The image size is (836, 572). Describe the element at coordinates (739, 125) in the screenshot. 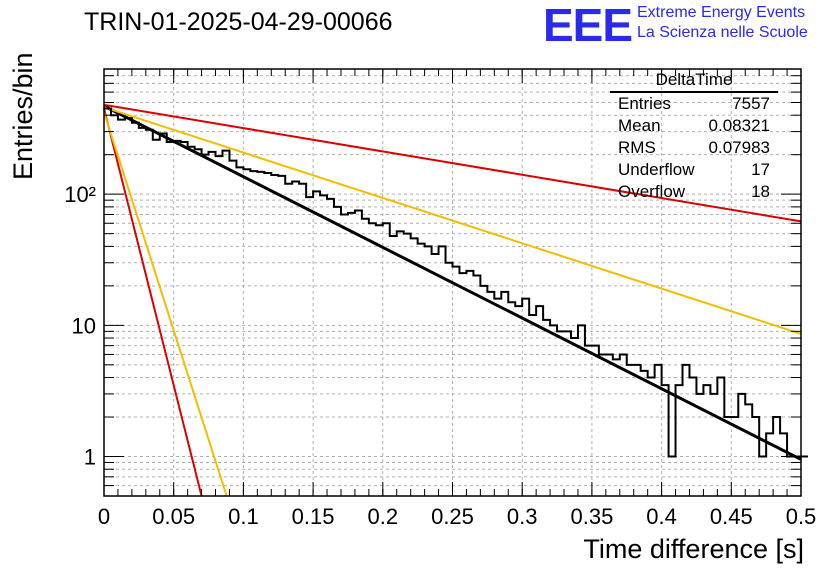

I see `stats-value: 0.08321` at that location.